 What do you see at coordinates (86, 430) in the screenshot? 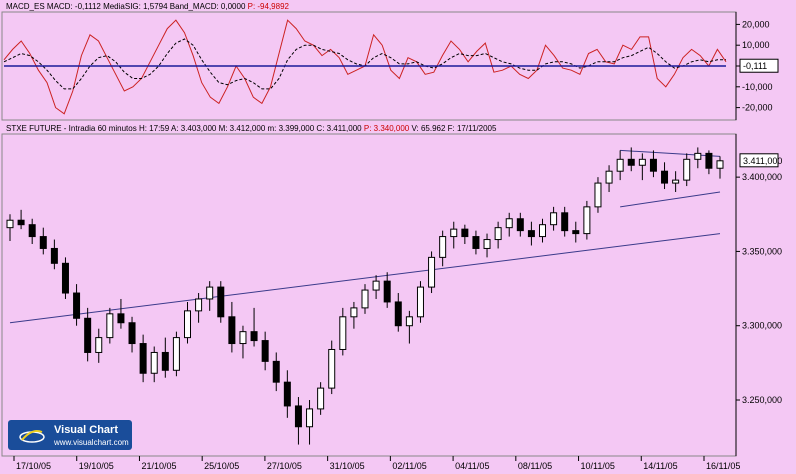
I see `brand-name: Visual Chart` at bounding box center [86, 430].